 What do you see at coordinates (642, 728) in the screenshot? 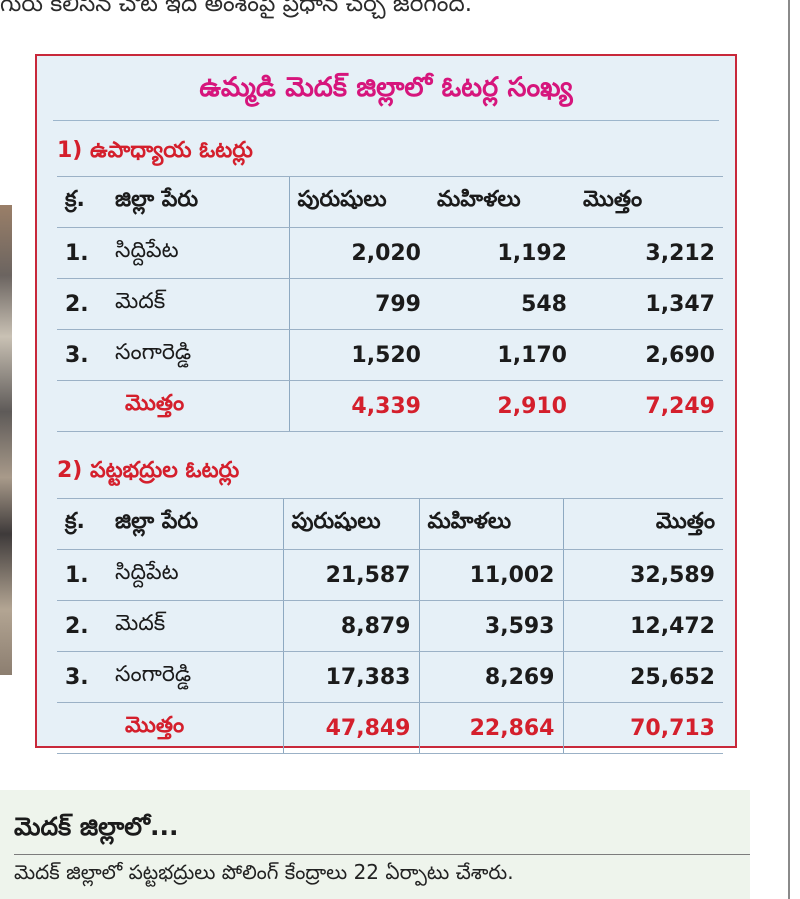
I see `total-total: 70,713` at bounding box center [642, 728].